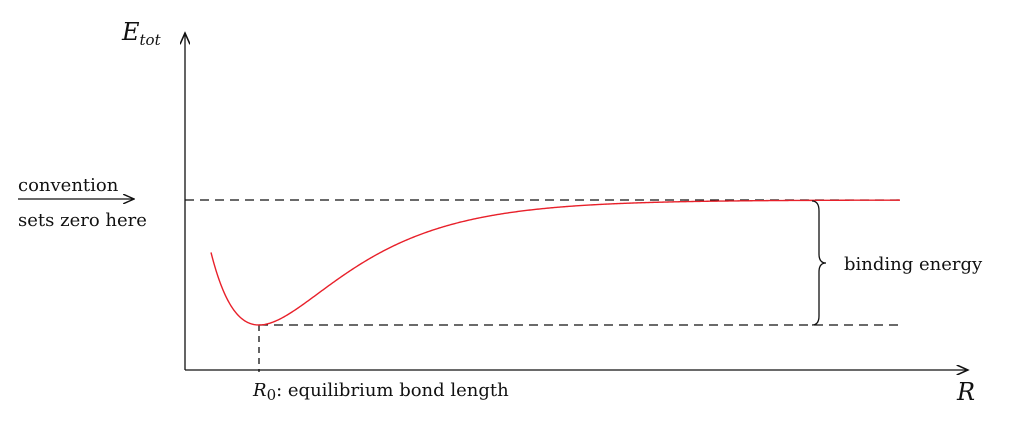 Image resolution: width=1024 pixels, height=421 pixels. What do you see at coordinates (141, 33) in the screenshot?
I see `y-axis-label: Etot` at bounding box center [141, 33].